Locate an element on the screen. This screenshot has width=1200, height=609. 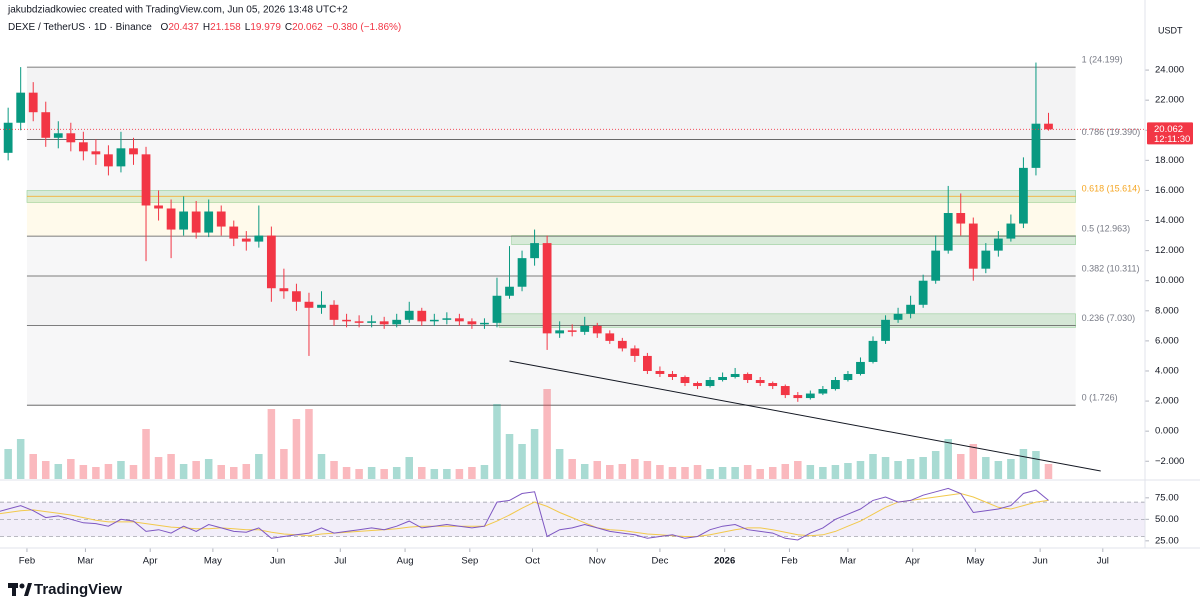
ohlc-value: 20.062 is located at coordinates (307, 27).